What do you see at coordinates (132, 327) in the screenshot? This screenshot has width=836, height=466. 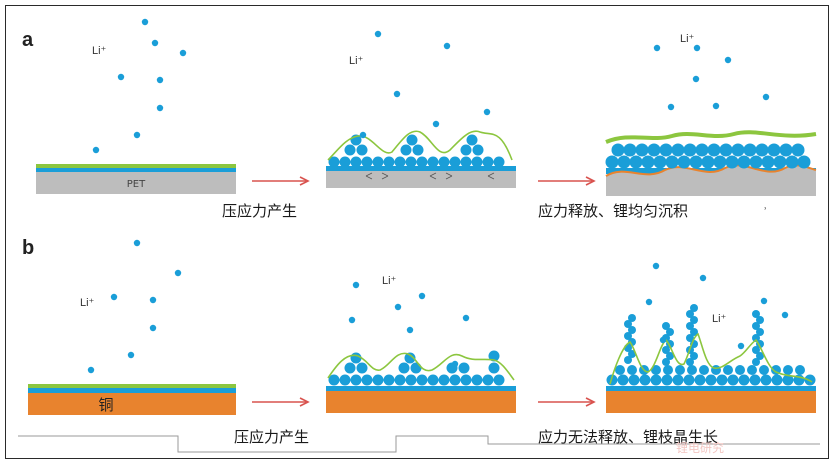 I see `panel-b-stage-1: 铜 Li⁺` at bounding box center [132, 327].